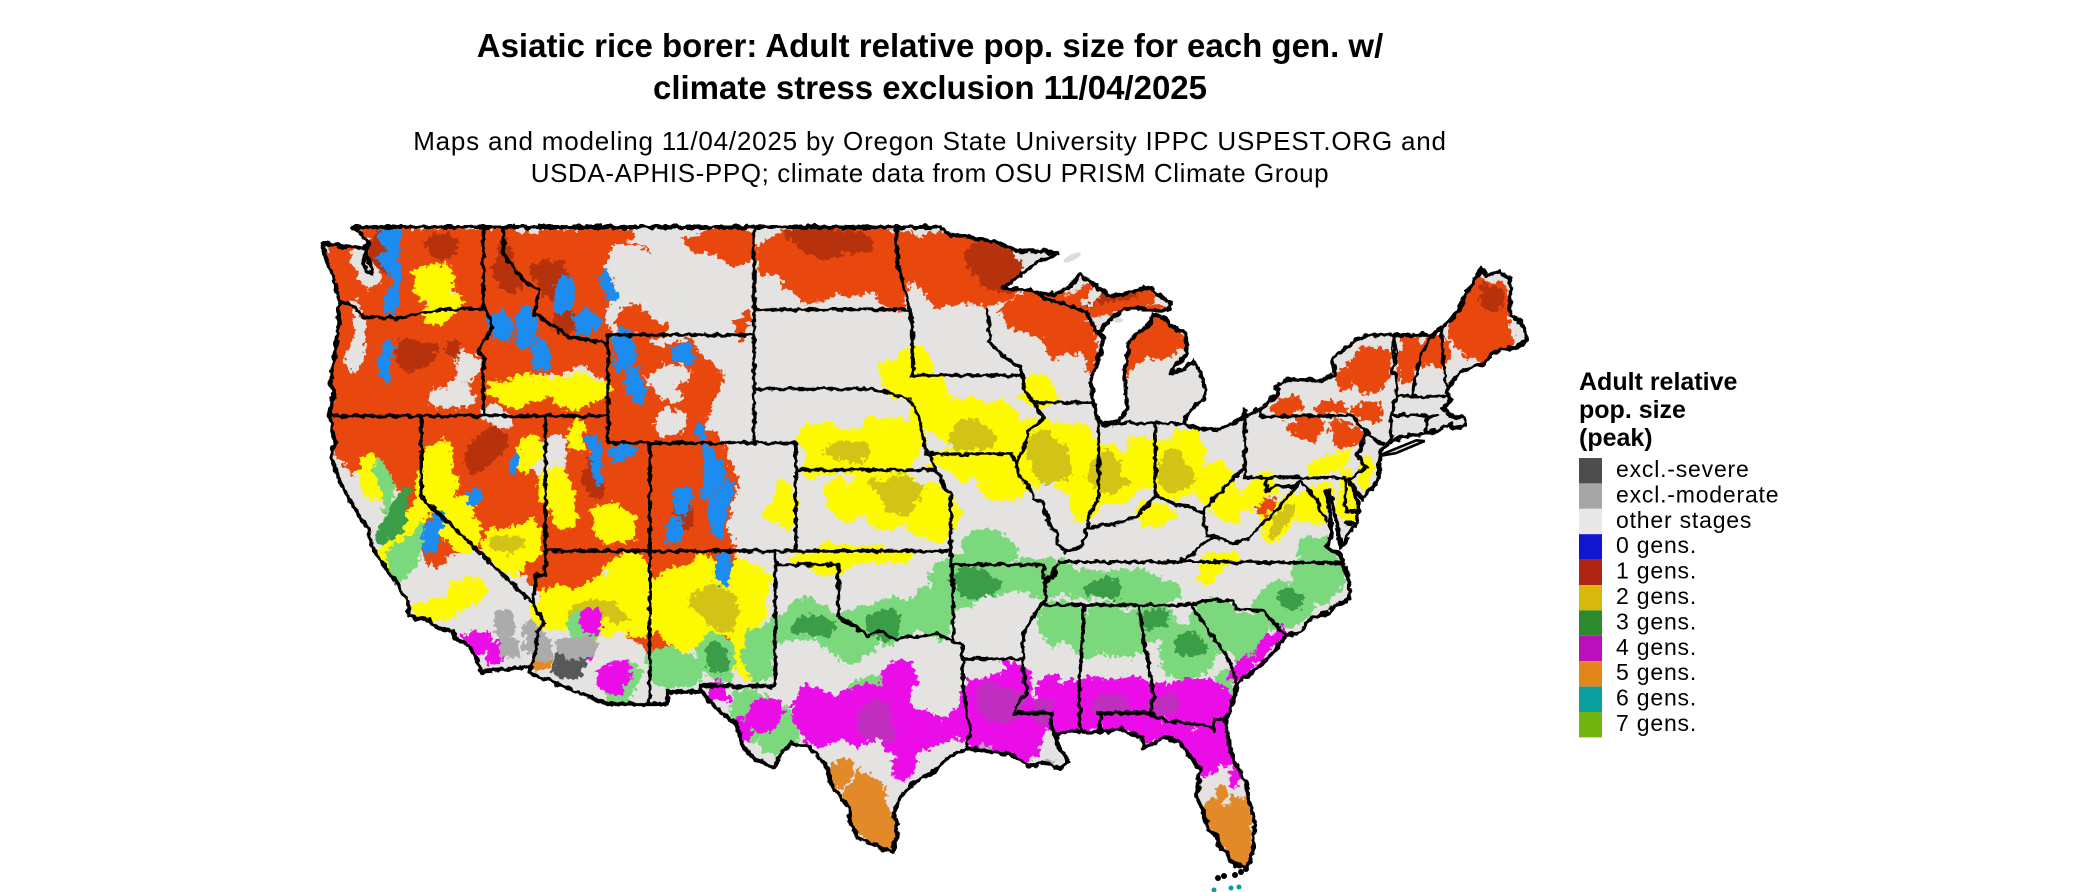 The width and height of the screenshot is (2100, 892). What do you see at coordinates (1658, 382) in the screenshot?
I see `svg-text: Adult relative` at bounding box center [1658, 382].